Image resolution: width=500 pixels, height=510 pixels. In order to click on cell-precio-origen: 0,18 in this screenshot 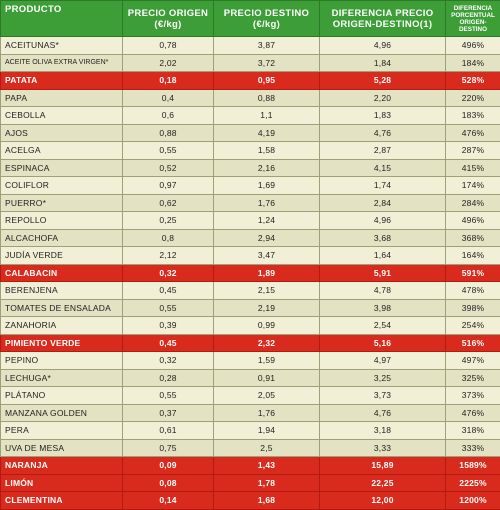, I will do `click(168, 81)`.